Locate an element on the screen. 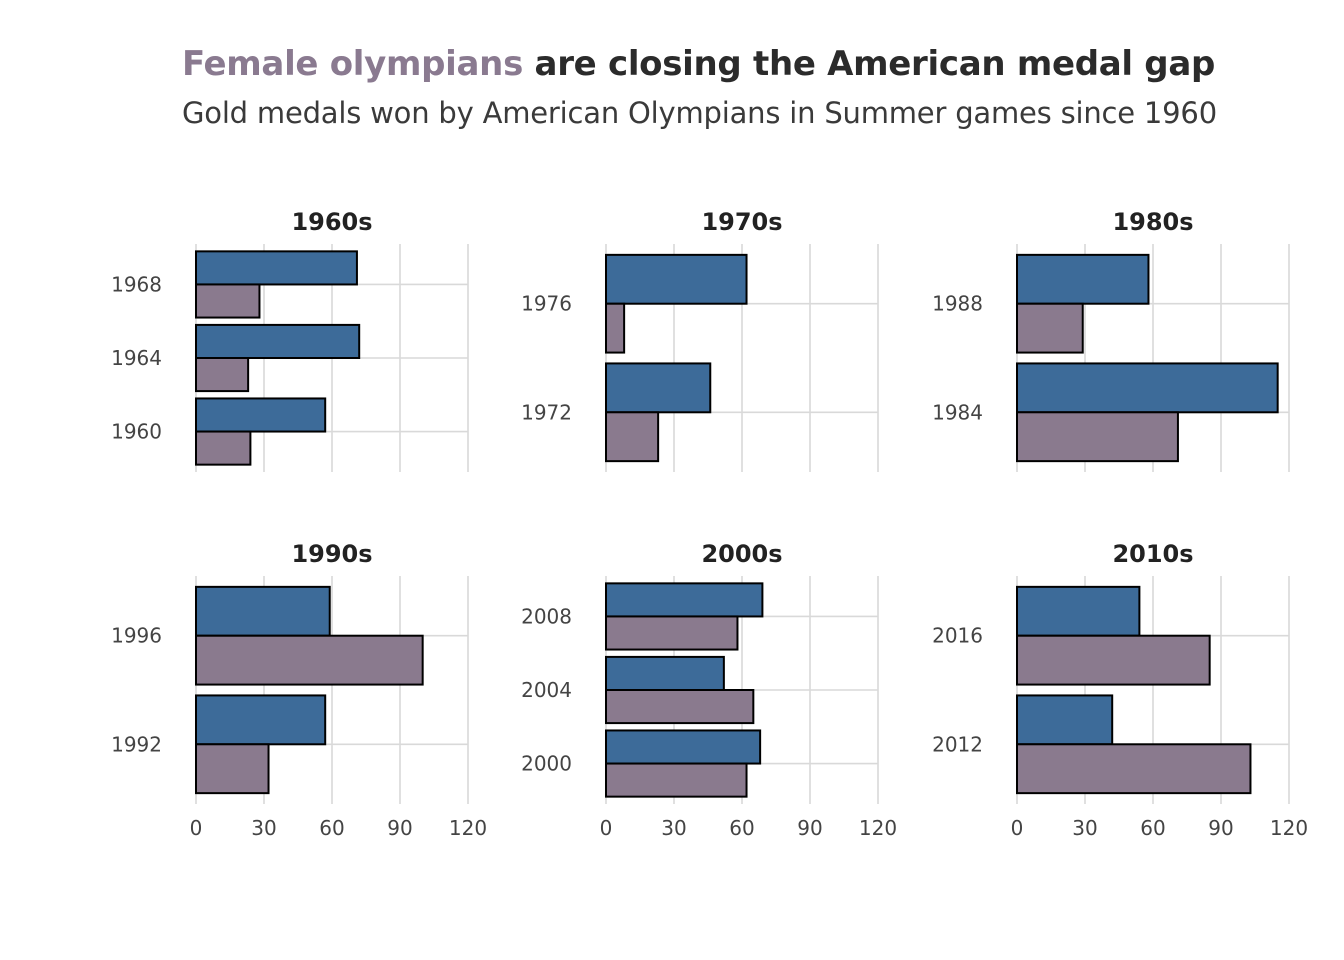  y-tick-label: 2004 is located at coordinates (546, 690).